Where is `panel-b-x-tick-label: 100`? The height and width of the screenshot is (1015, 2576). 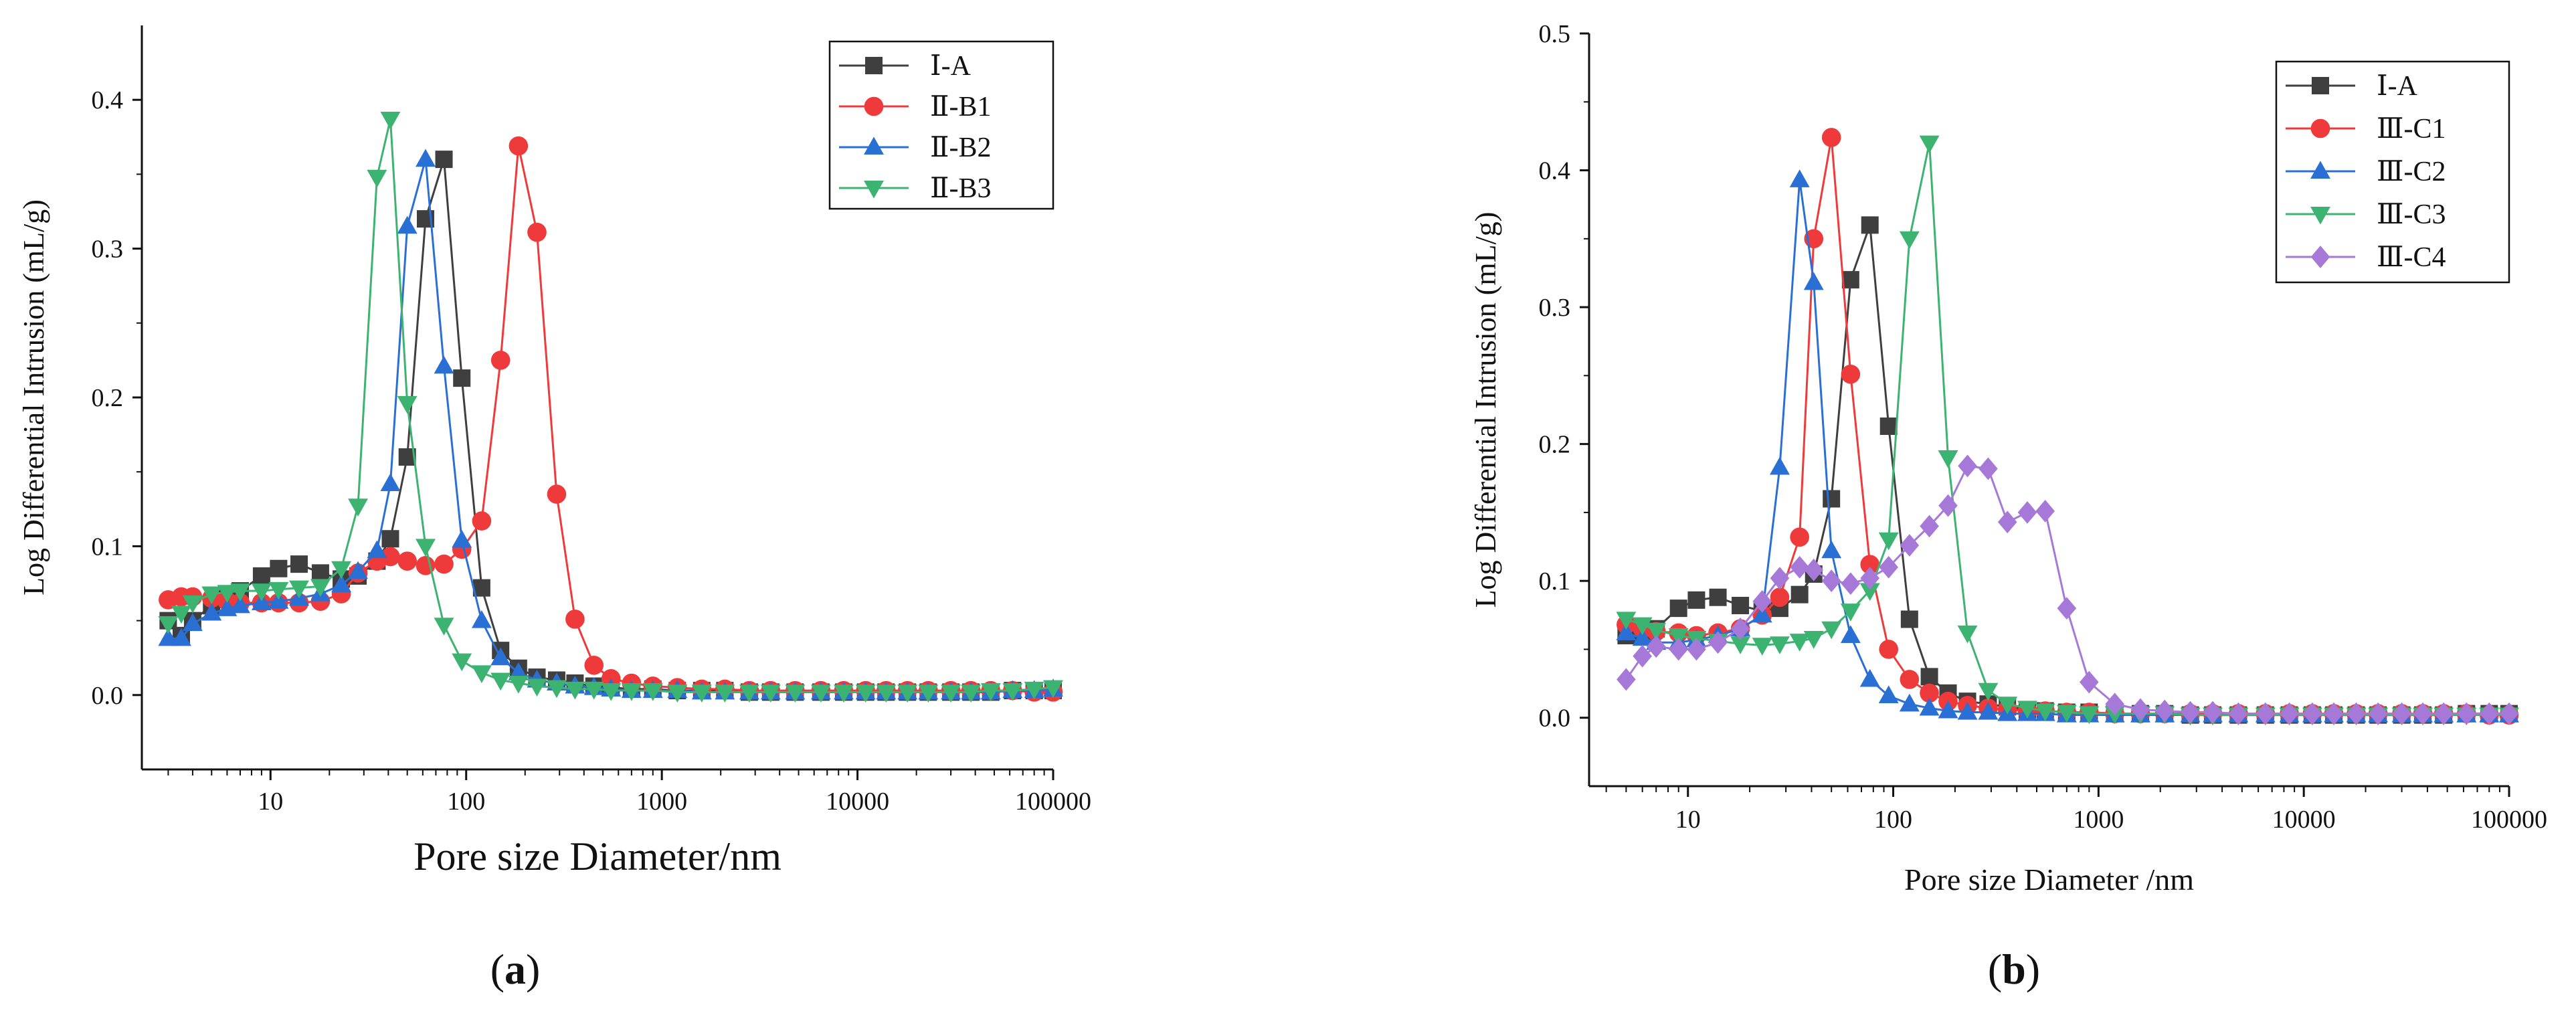
panel-b-x-tick-label: 100 is located at coordinates (1893, 820).